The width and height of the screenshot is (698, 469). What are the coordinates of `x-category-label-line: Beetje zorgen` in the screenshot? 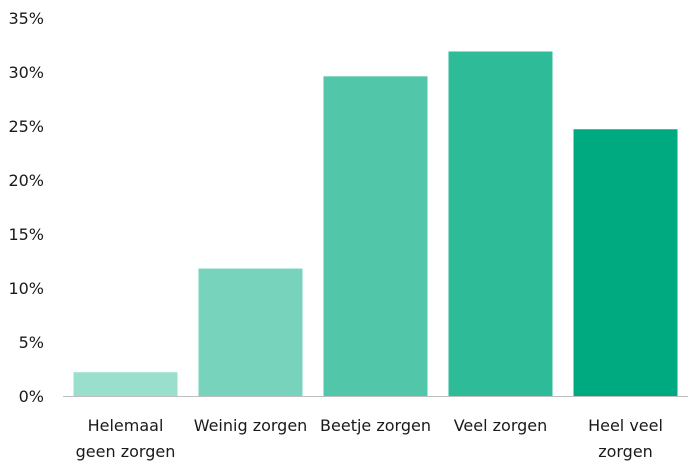 It's located at (375, 425).